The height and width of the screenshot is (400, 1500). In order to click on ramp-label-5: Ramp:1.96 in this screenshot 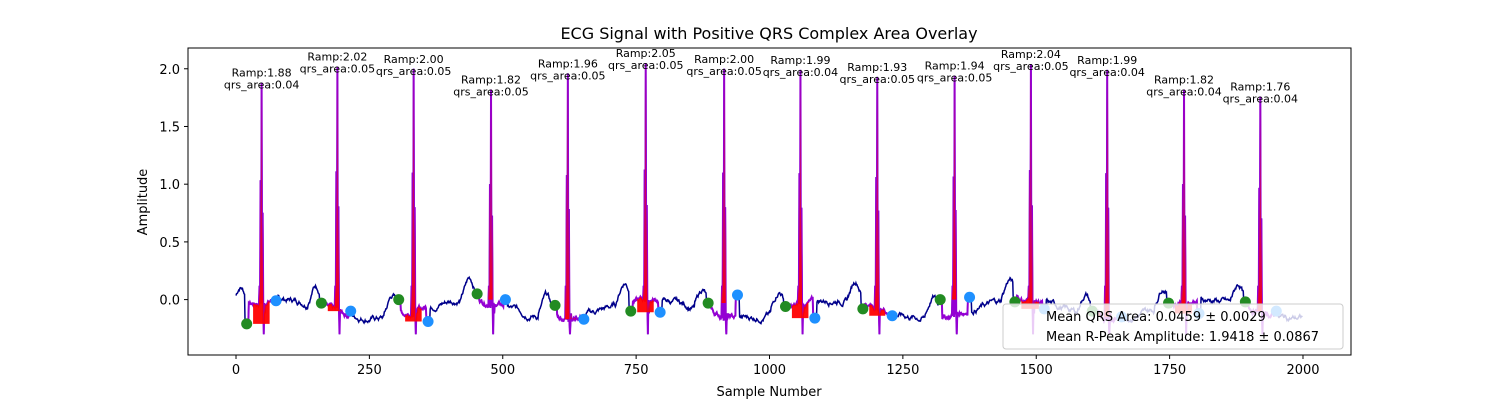, I will do `click(568, 63)`.